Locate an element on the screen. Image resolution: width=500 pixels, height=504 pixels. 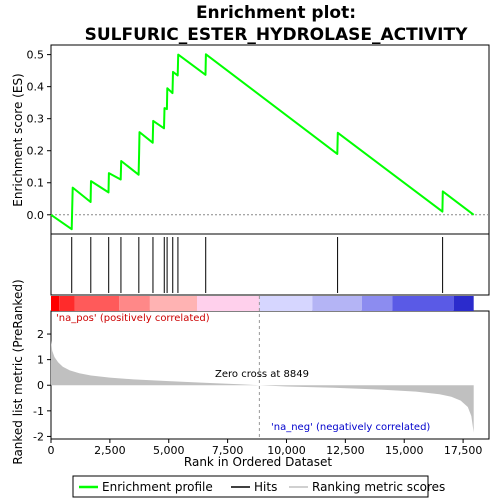
metric-y-tick-label: -2 is located at coordinates (38, 436).